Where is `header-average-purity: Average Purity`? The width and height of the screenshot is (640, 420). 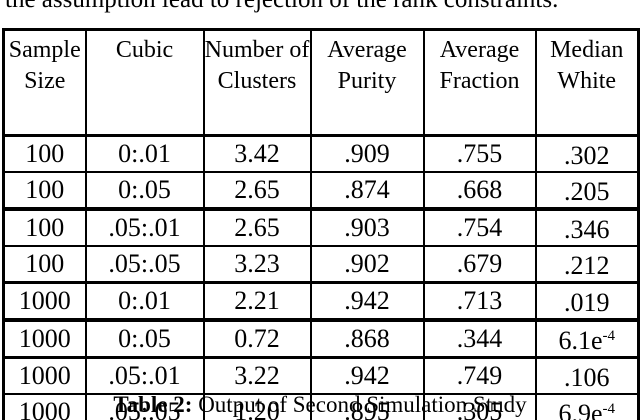
header-average-purity: Average Purity is located at coordinates (367, 82).